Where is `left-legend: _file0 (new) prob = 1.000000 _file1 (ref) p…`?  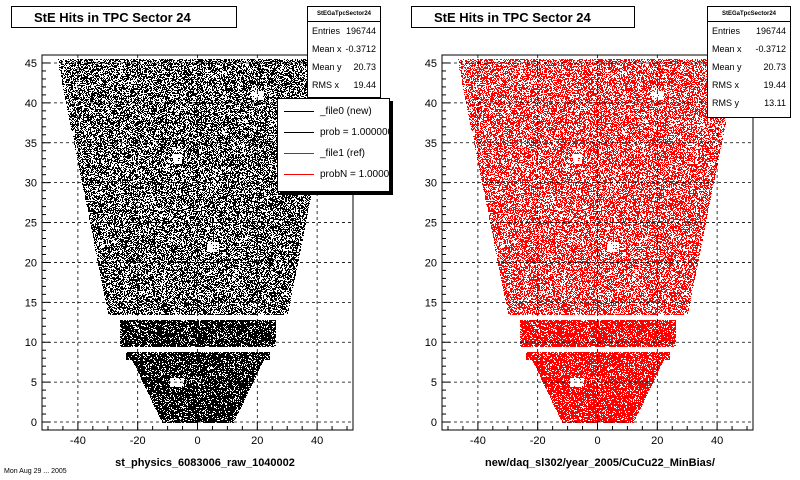
left-legend: _file0 (new) prob = 1.000000 _file1 (ref) p… is located at coordinates (333, 145).